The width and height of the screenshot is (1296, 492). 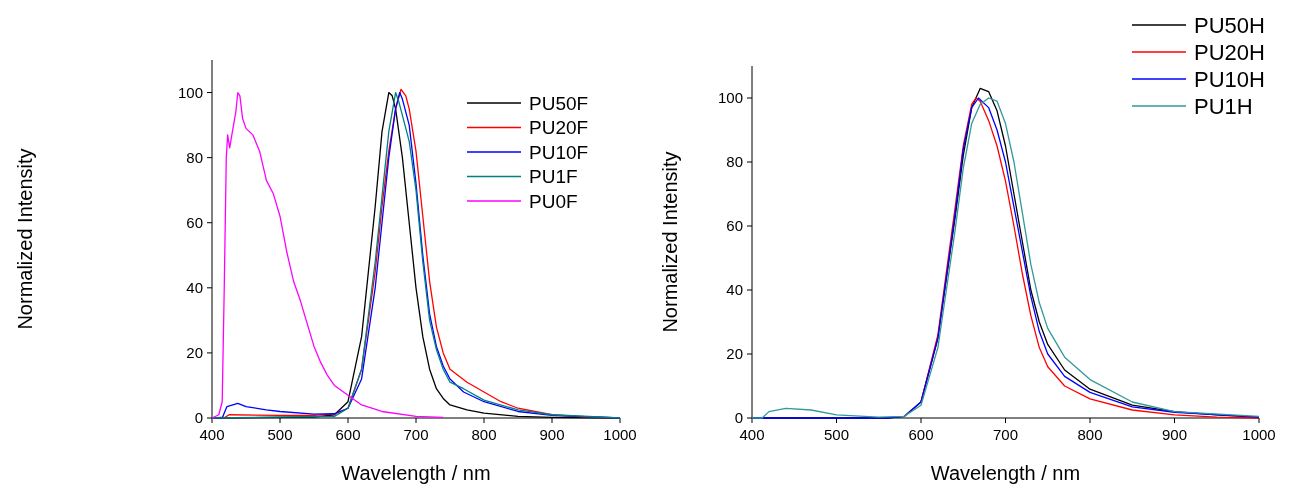 What do you see at coordinates (1229, 25) in the screenshot?
I see `legend-label: PU50H` at bounding box center [1229, 25].